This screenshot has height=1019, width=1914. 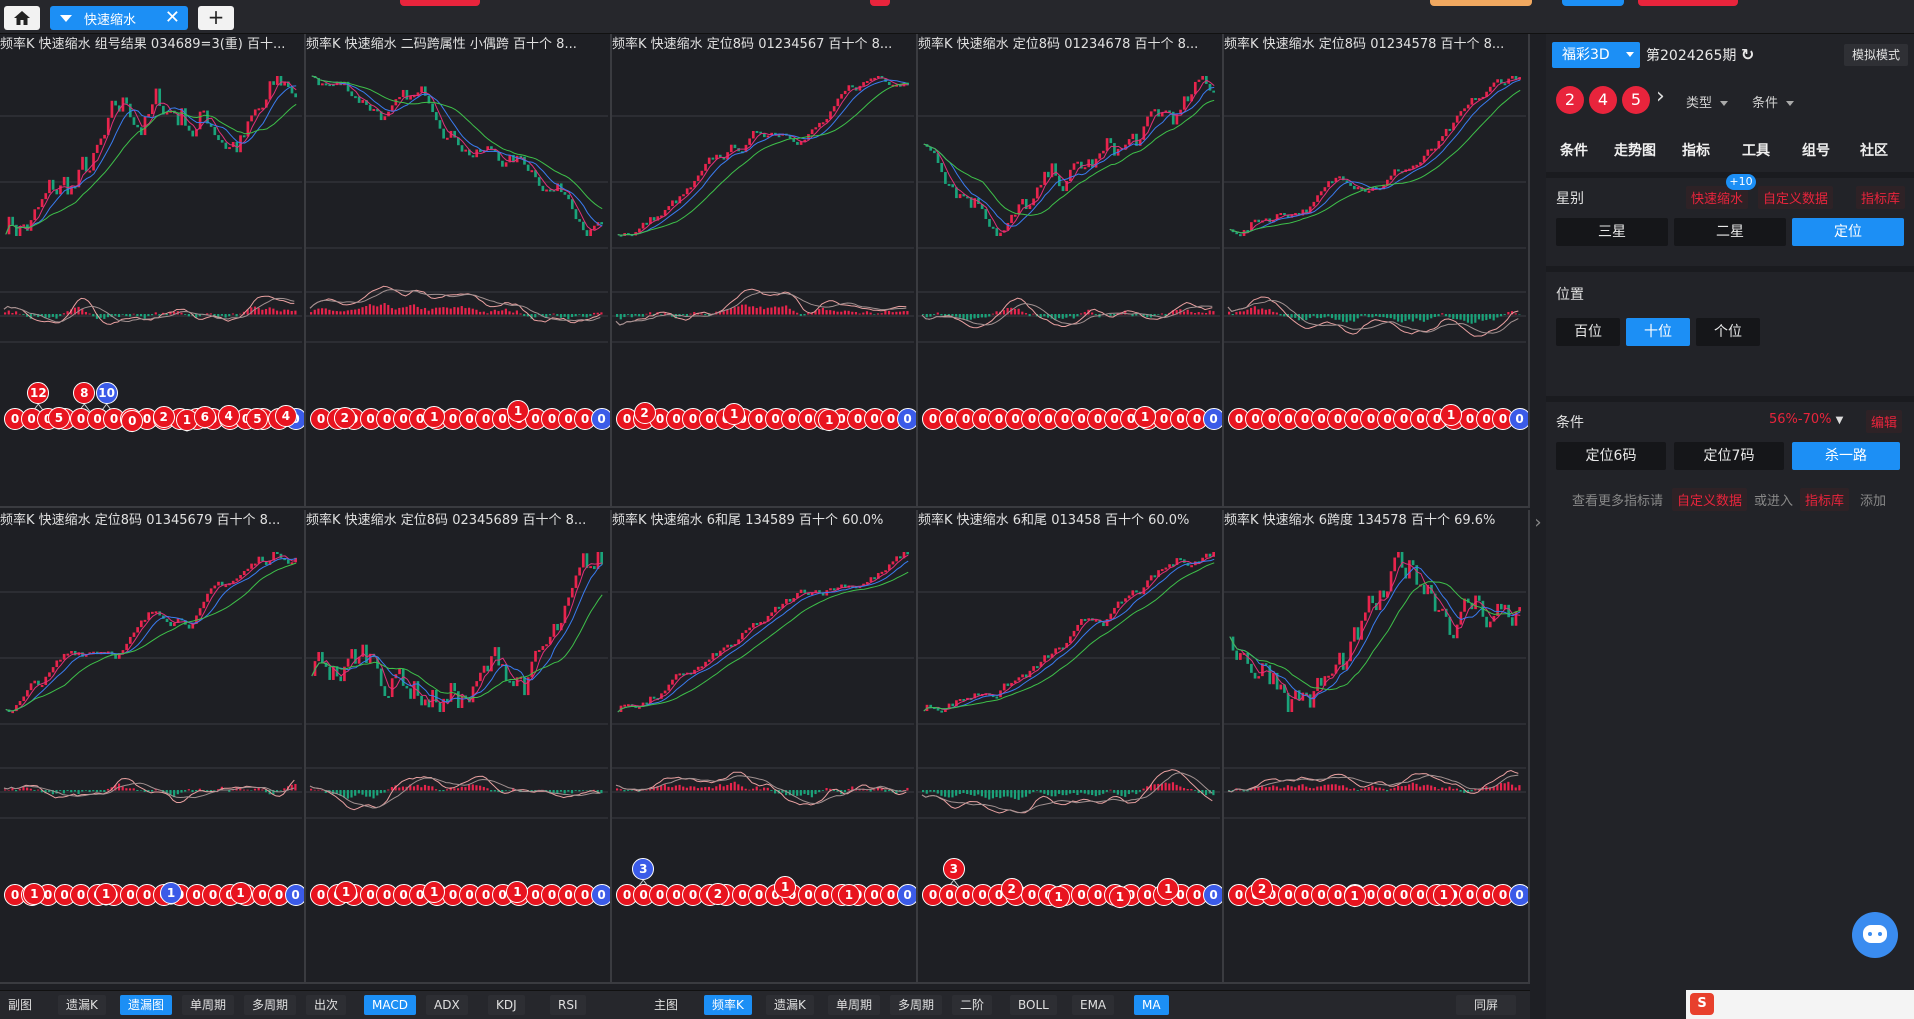 I want to click on fullscreen-button: 同屏, so click(x=1486, y=1005).